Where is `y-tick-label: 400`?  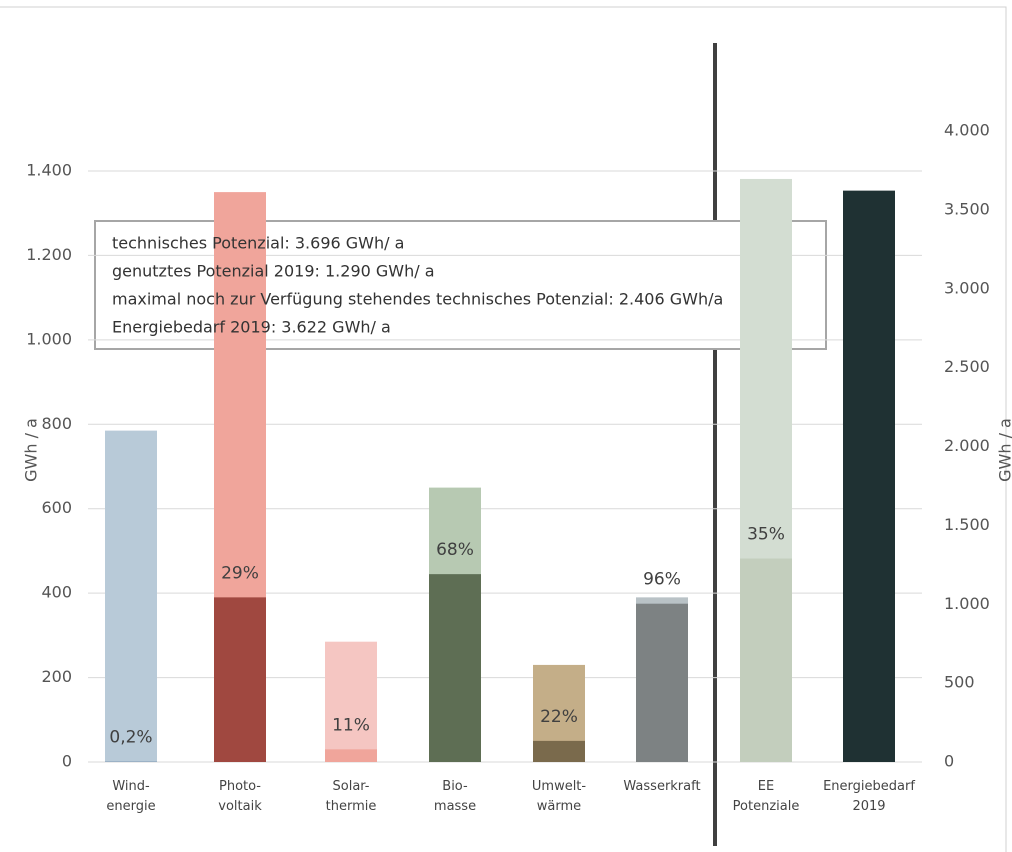 y-tick-label: 400 is located at coordinates (56, 592).